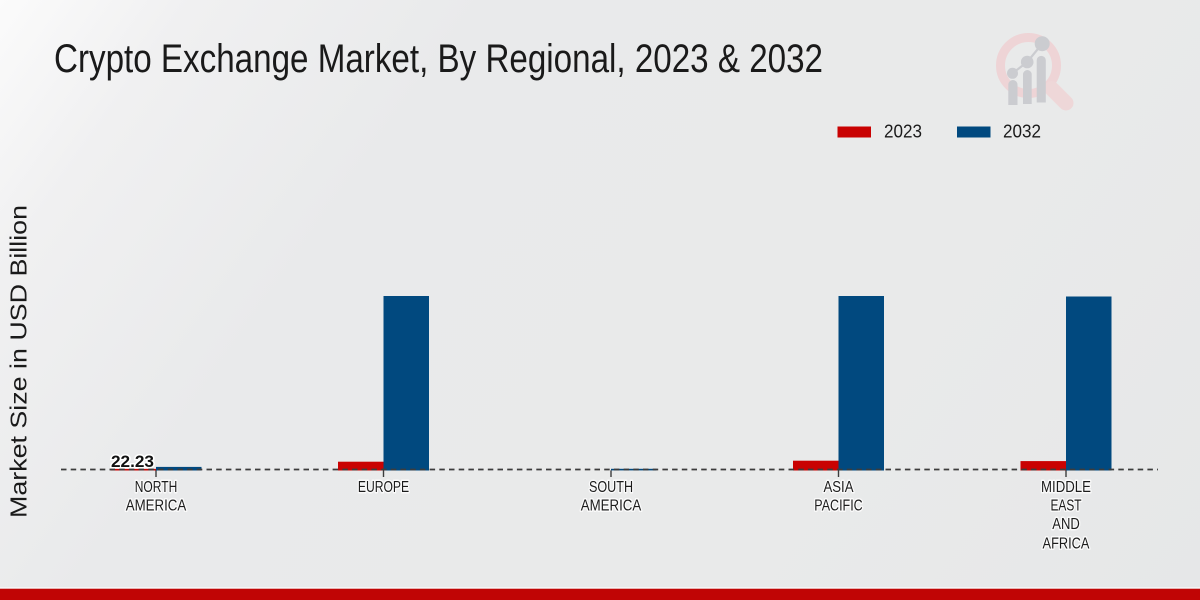 Image resolution: width=1200 pixels, height=600 pixels. Describe the element at coordinates (839, 487) in the screenshot. I see `svg-text: ASIA` at that location.